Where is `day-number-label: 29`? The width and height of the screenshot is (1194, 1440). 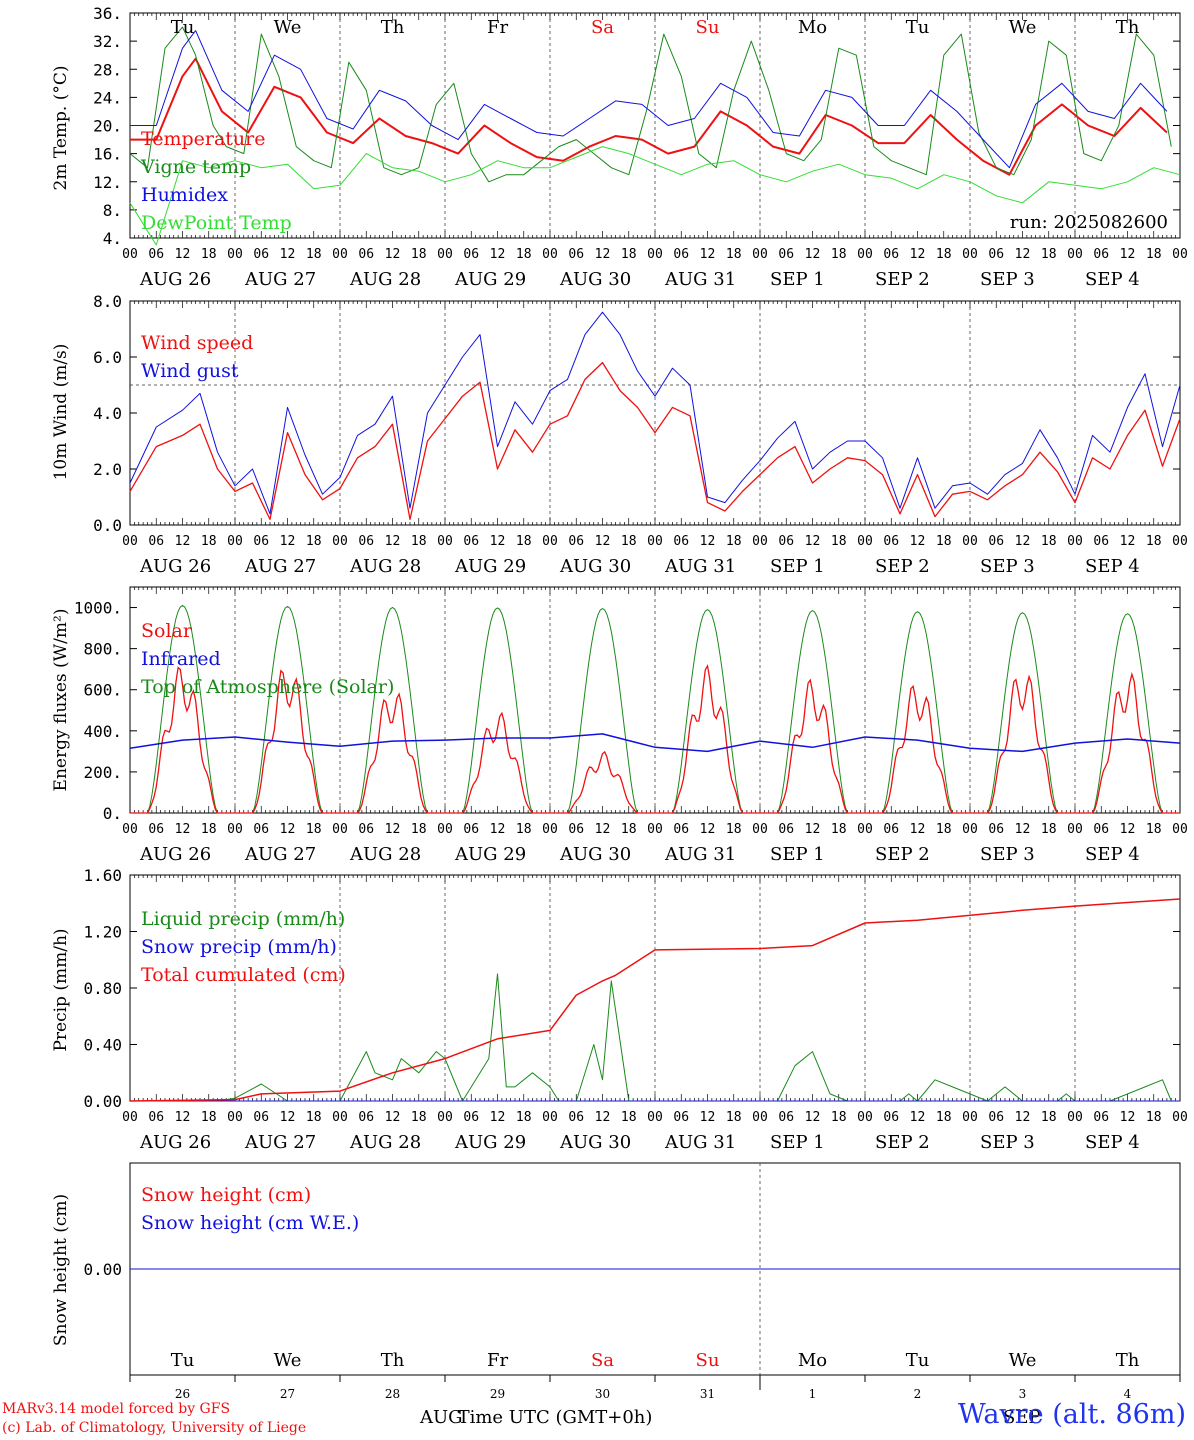 day-number-label: 29 is located at coordinates (497, 1394).